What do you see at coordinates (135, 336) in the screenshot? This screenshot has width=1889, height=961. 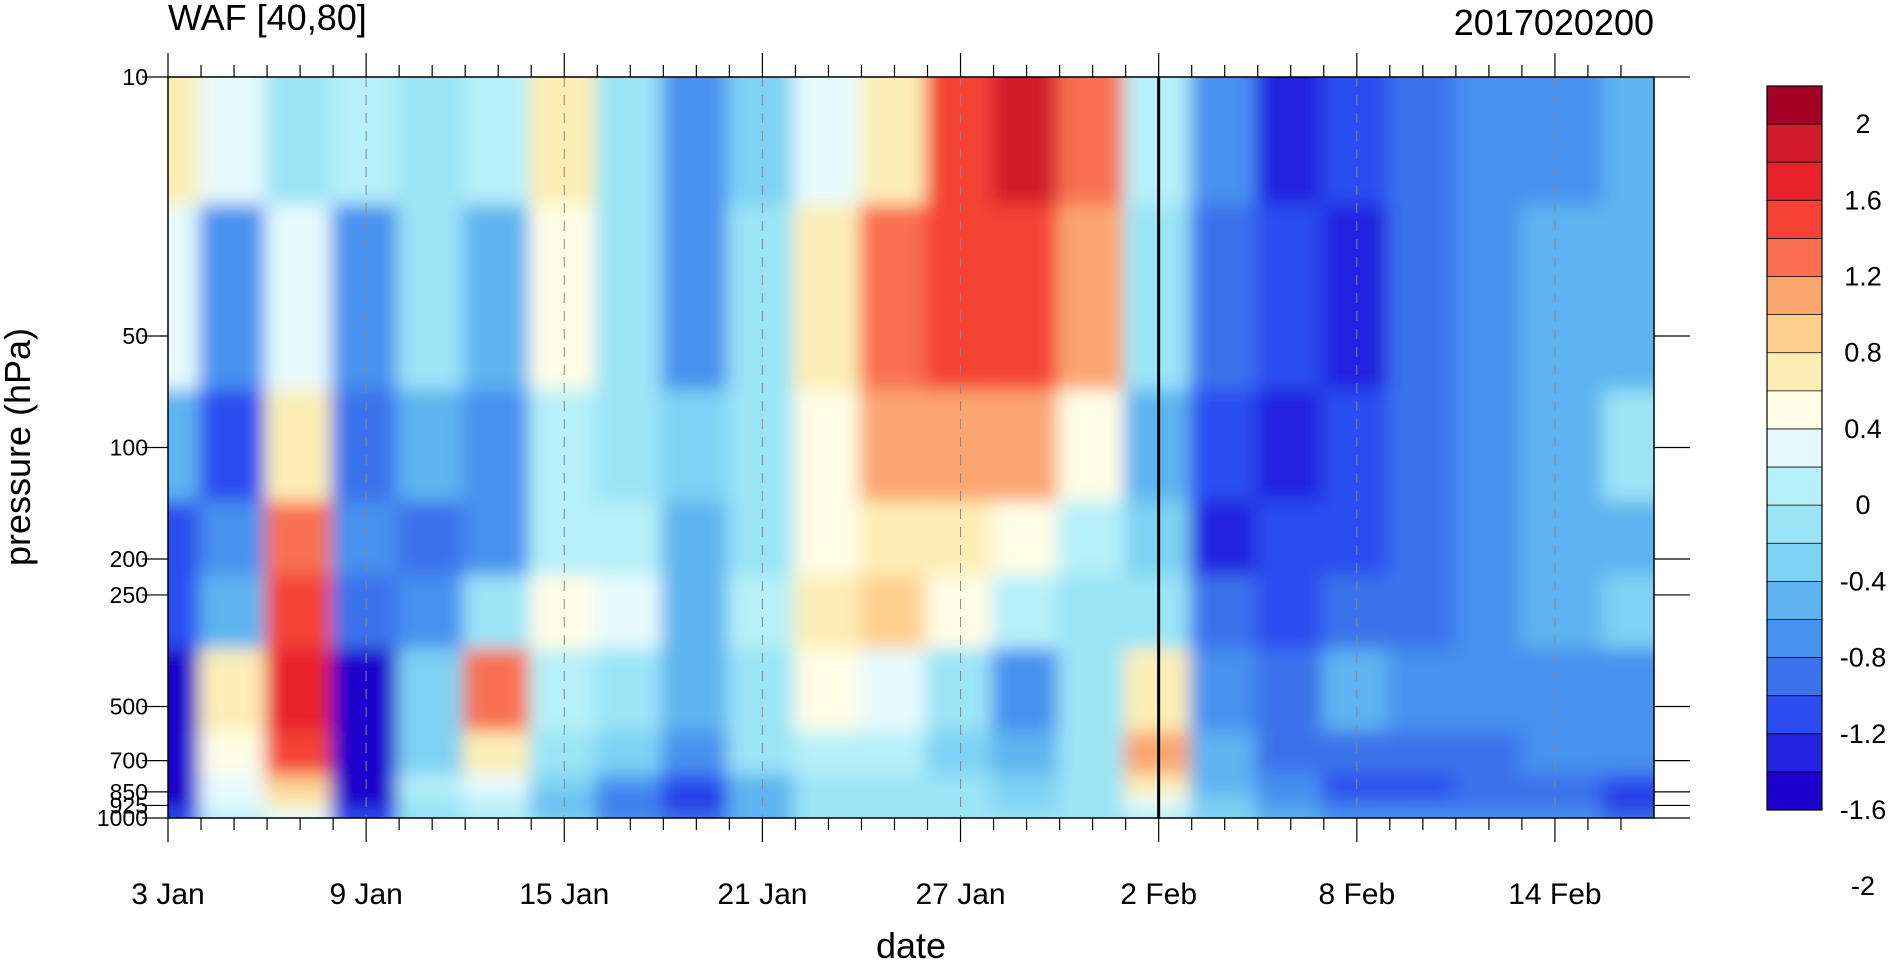 I see `y-tick-label: 50` at bounding box center [135, 336].